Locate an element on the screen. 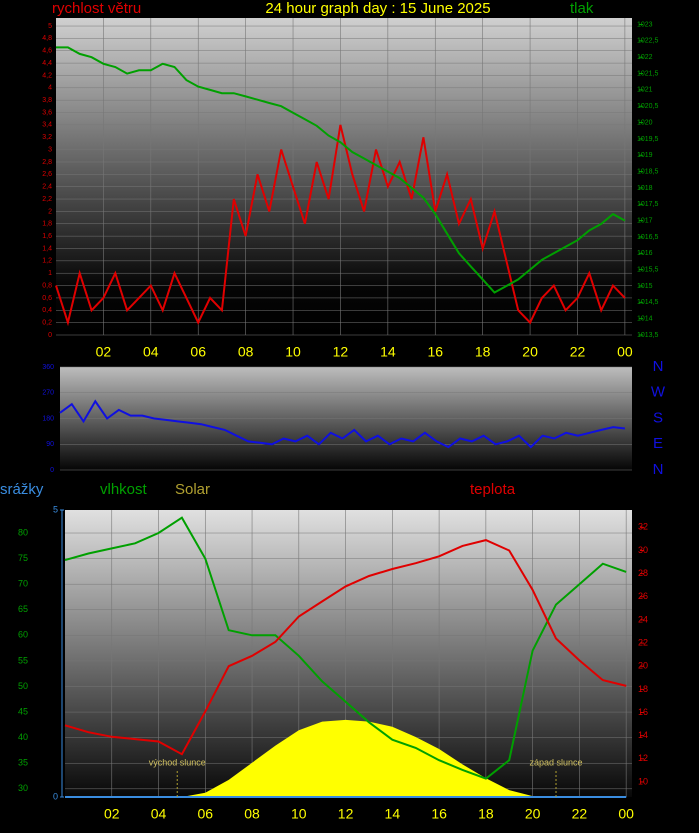 The image size is (699, 833). y2-tick-label: 1020,5 is located at coordinates (648, 106).